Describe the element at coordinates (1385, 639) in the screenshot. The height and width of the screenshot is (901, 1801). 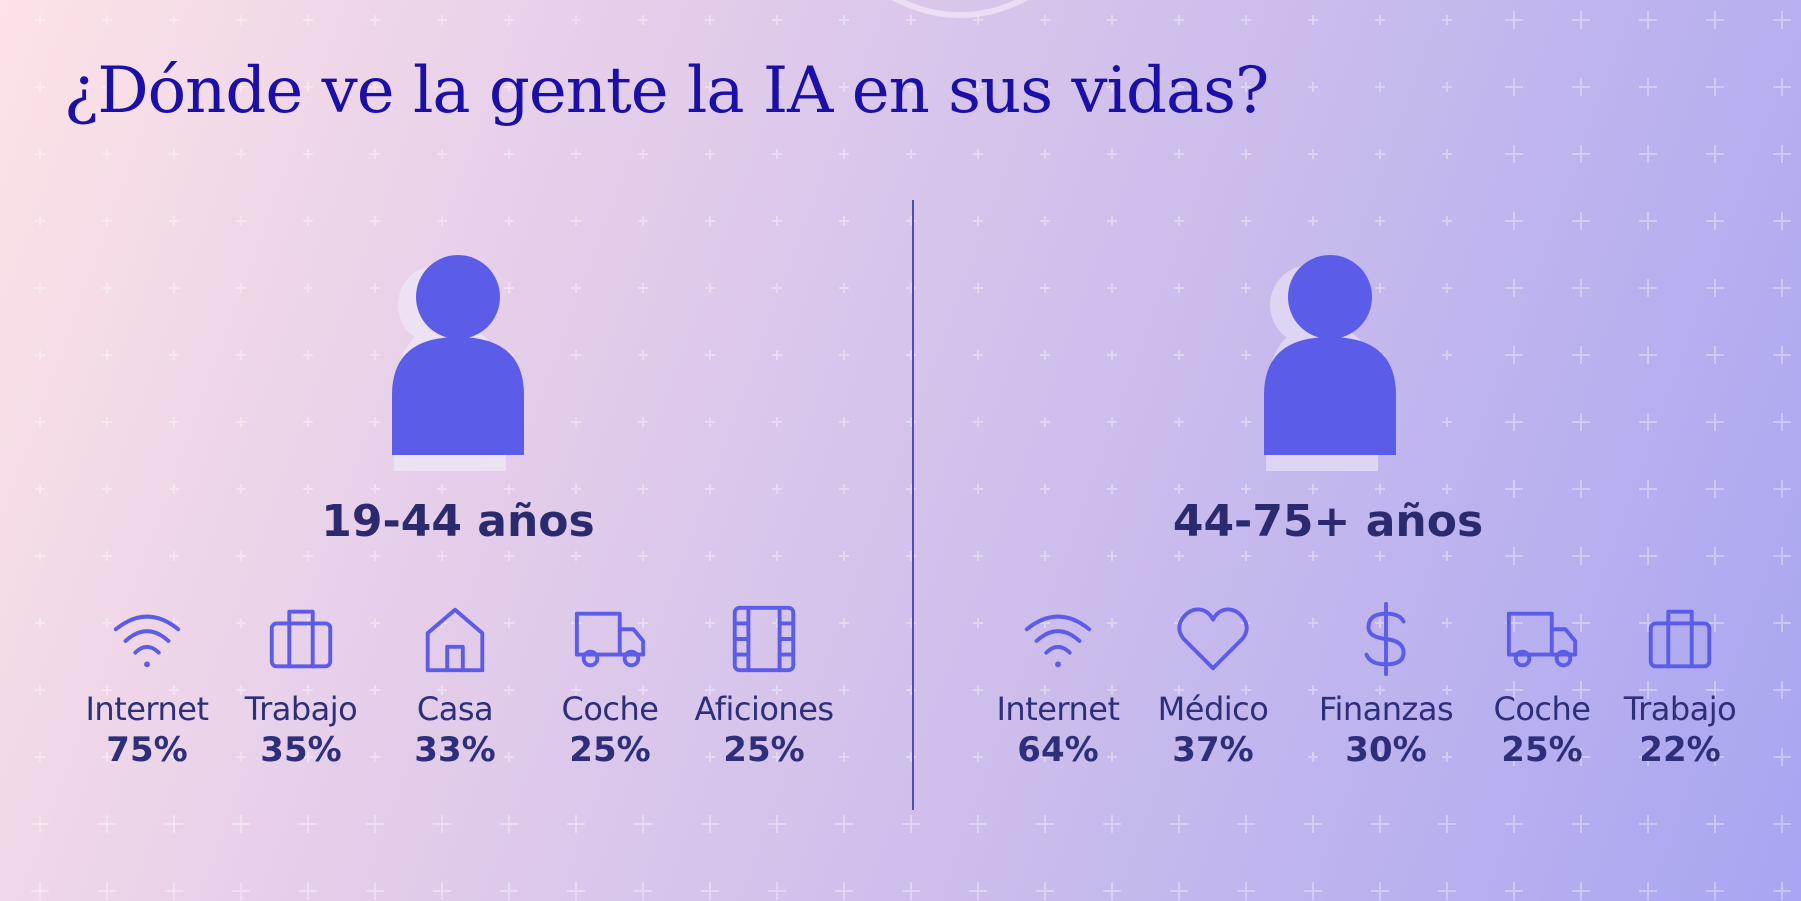
I see `dollar-icon` at that location.